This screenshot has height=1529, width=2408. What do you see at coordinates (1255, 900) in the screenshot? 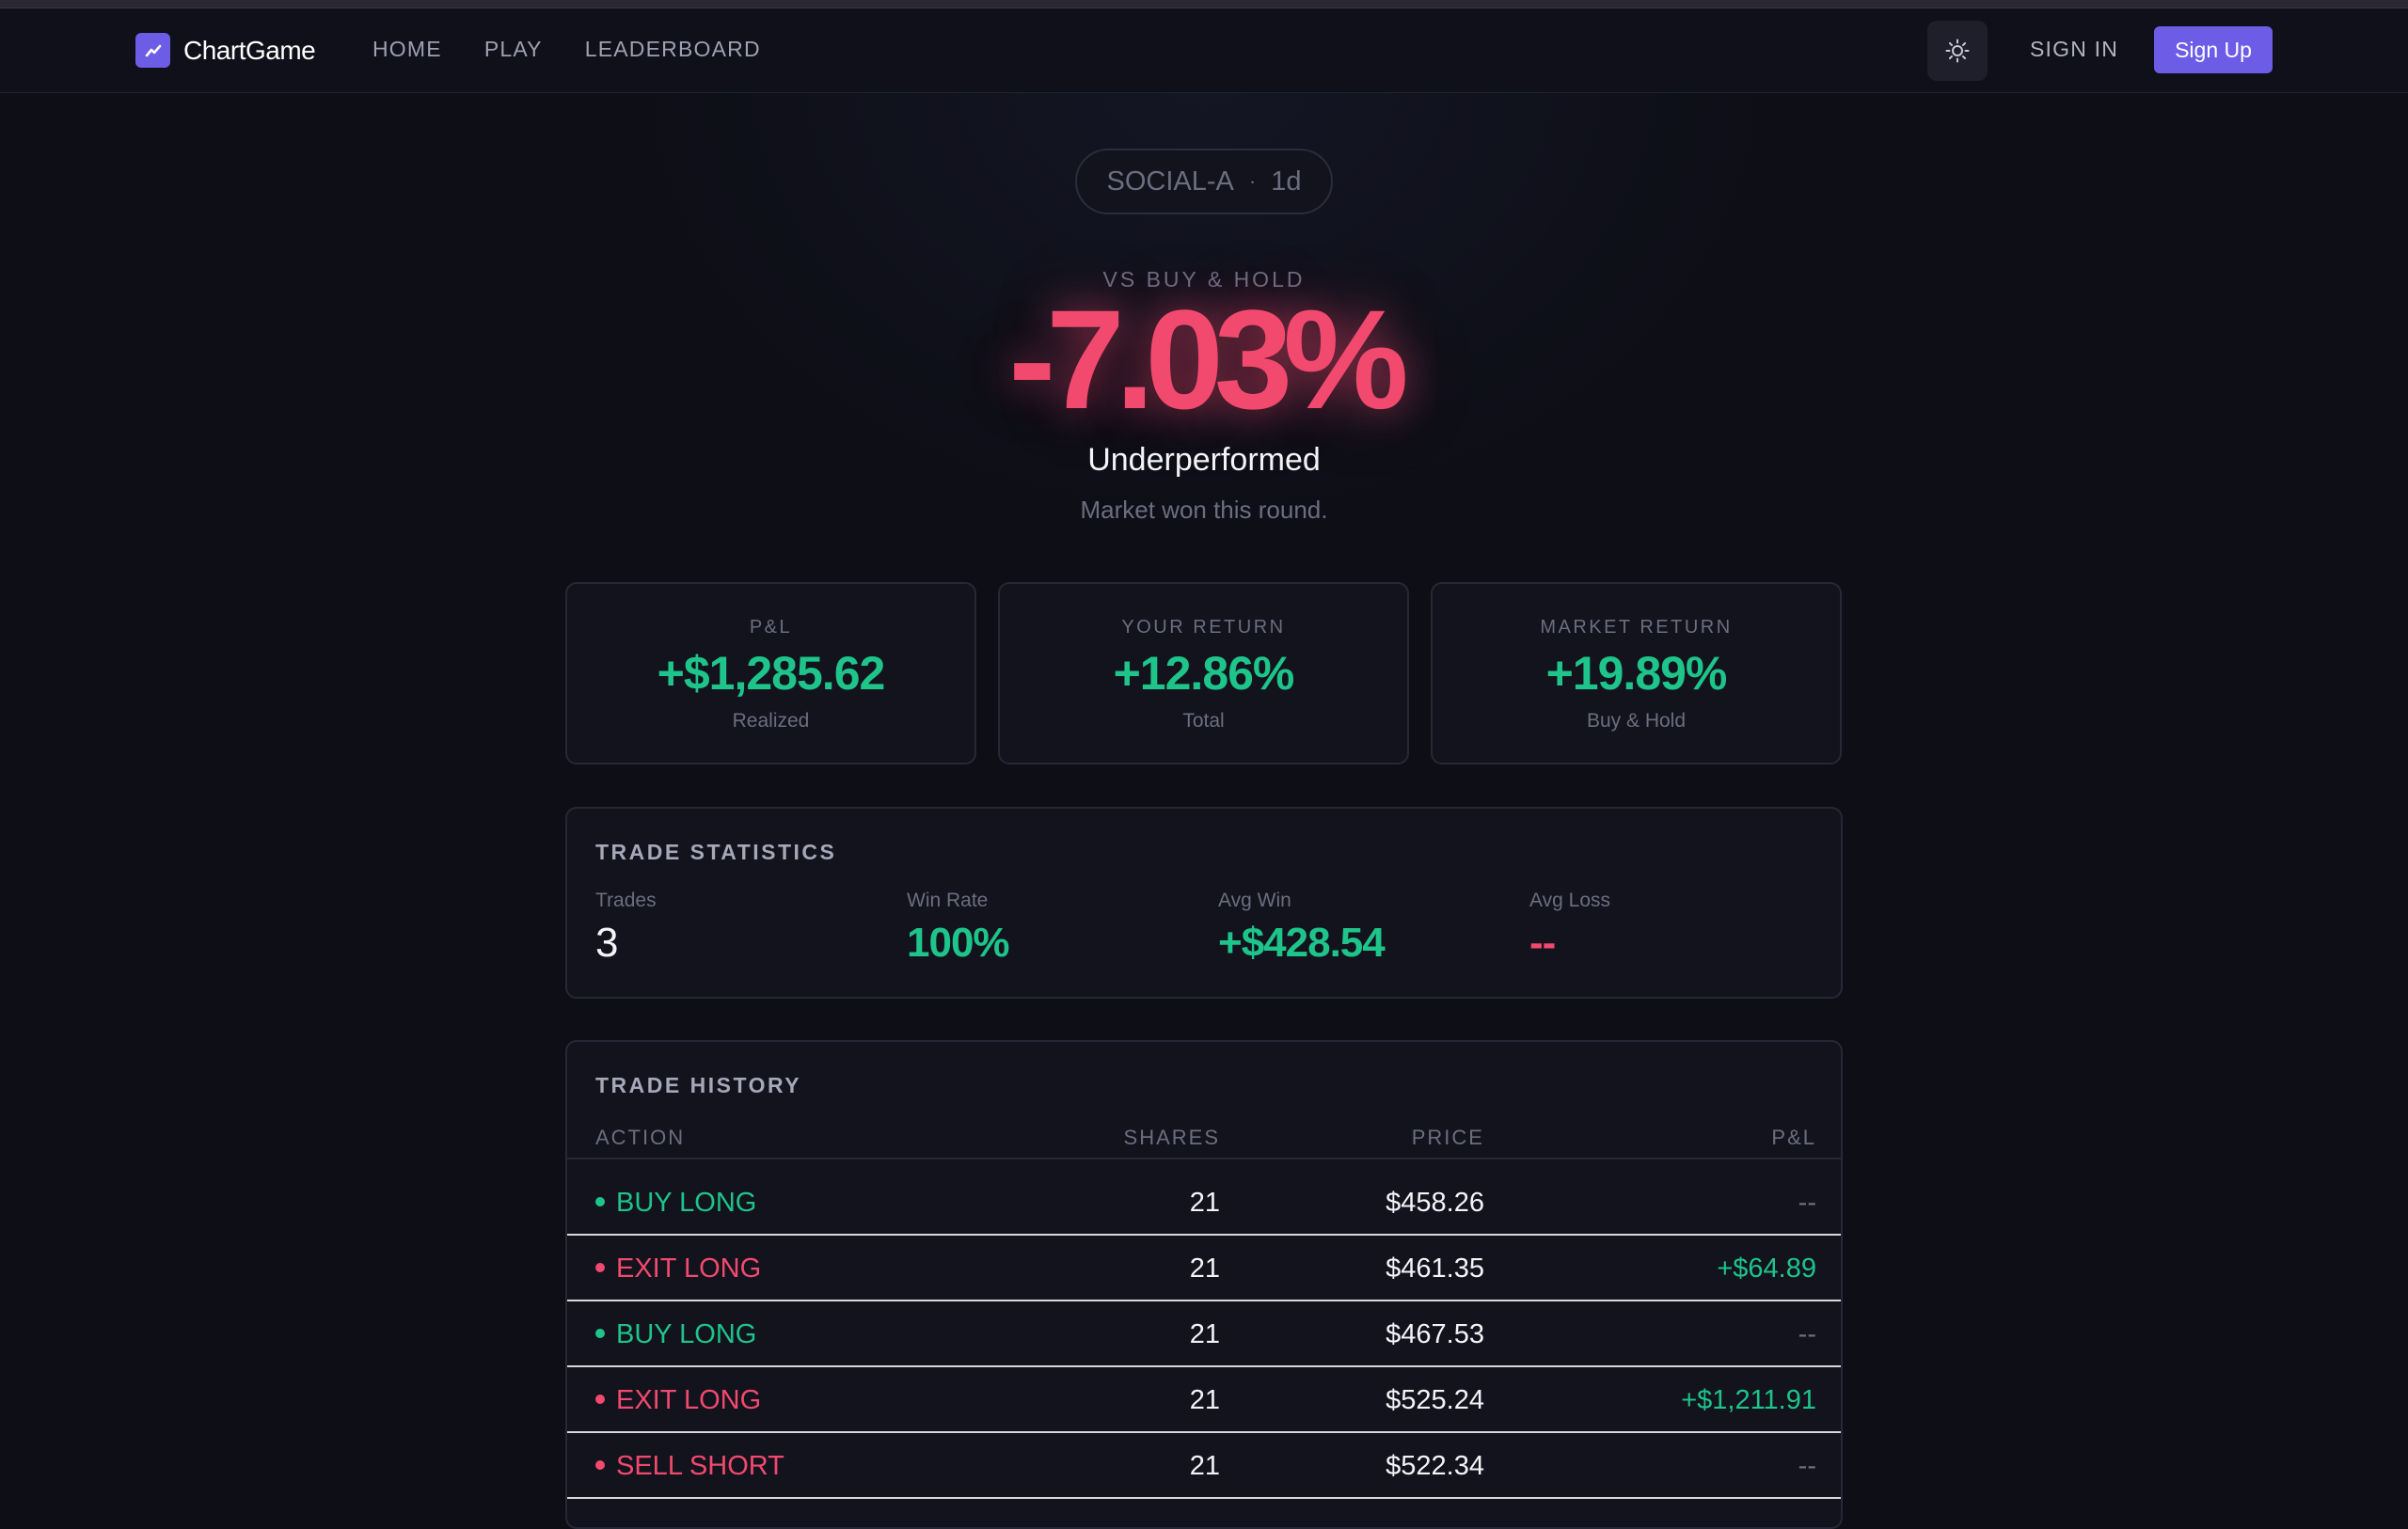
I see `stat-label: Avg Win` at bounding box center [1255, 900].